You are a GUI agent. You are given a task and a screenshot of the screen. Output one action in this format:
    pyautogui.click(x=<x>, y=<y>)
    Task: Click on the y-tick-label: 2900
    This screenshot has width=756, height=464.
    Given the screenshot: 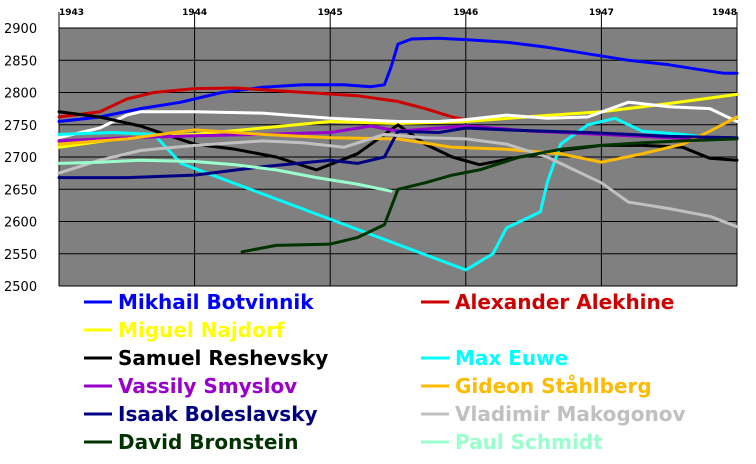 What is the action you would take?
    pyautogui.click(x=20, y=29)
    